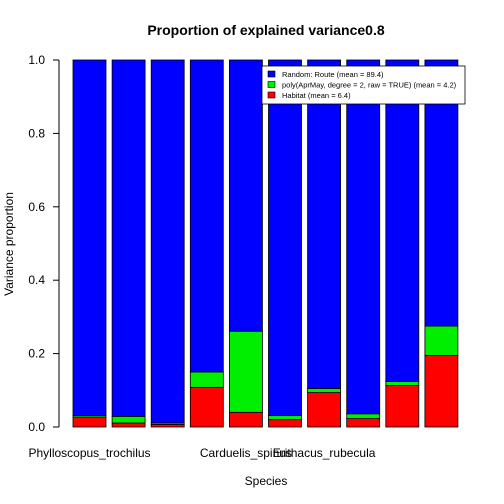  I want to click on x-tick-label: Carduelis_spinus, so click(246, 453).